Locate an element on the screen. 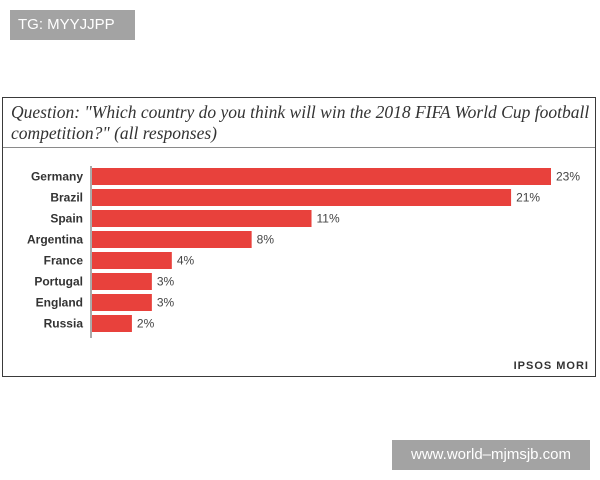 Image resolution: width=600 pixels, height=480 pixels. title-divider is located at coordinates (299, 147).